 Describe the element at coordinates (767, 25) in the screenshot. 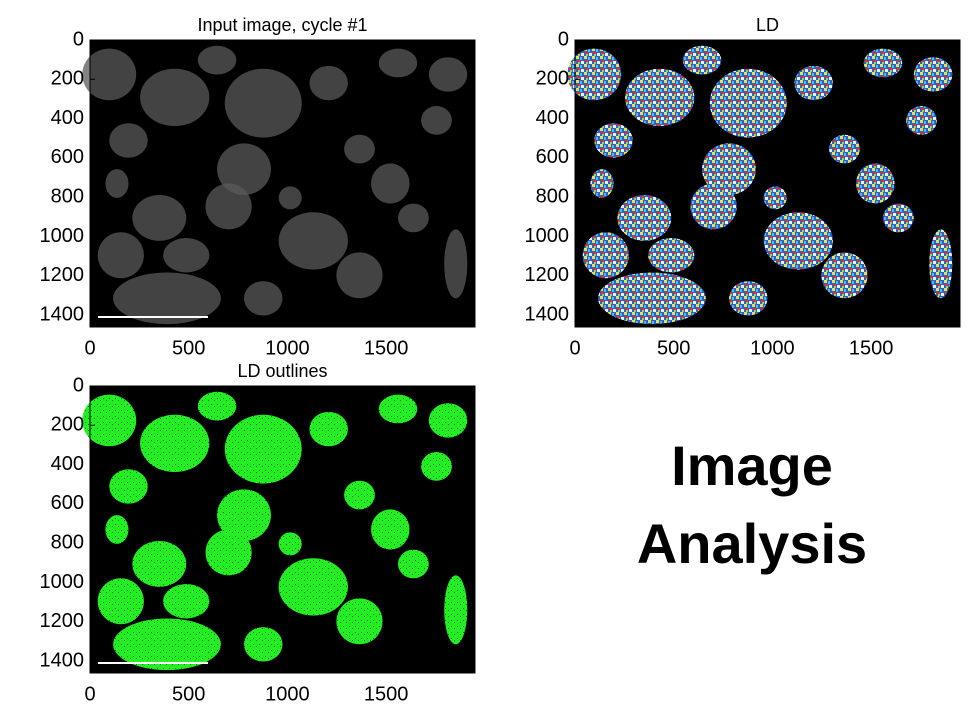

I see `panel-title: LD` at that location.